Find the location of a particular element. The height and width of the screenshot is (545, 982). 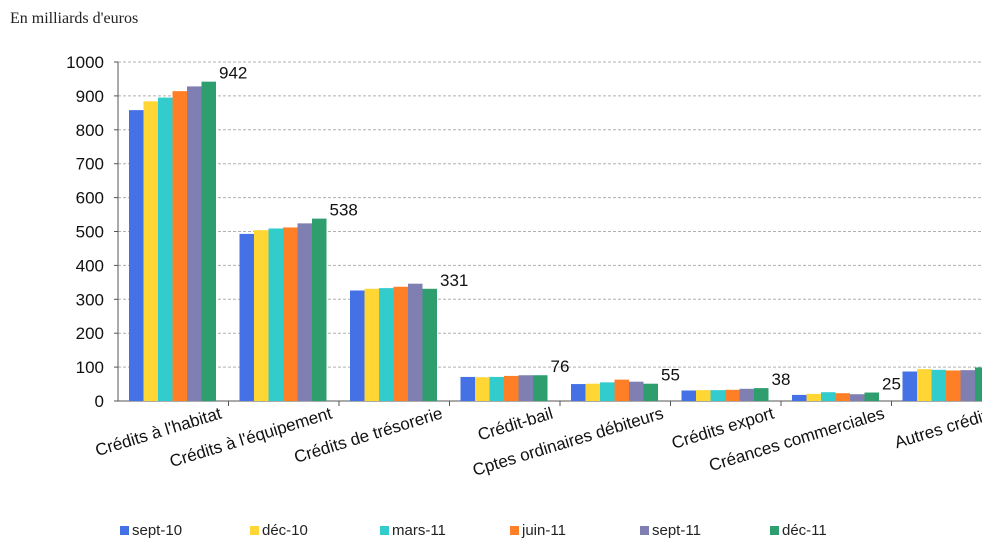

y-tick-label: 200 is located at coordinates (90, 333).